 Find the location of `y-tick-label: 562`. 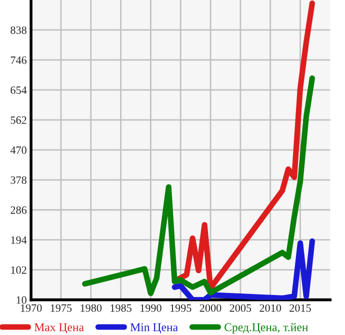

y-tick-label: 562 is located at coordinates (18, 120).